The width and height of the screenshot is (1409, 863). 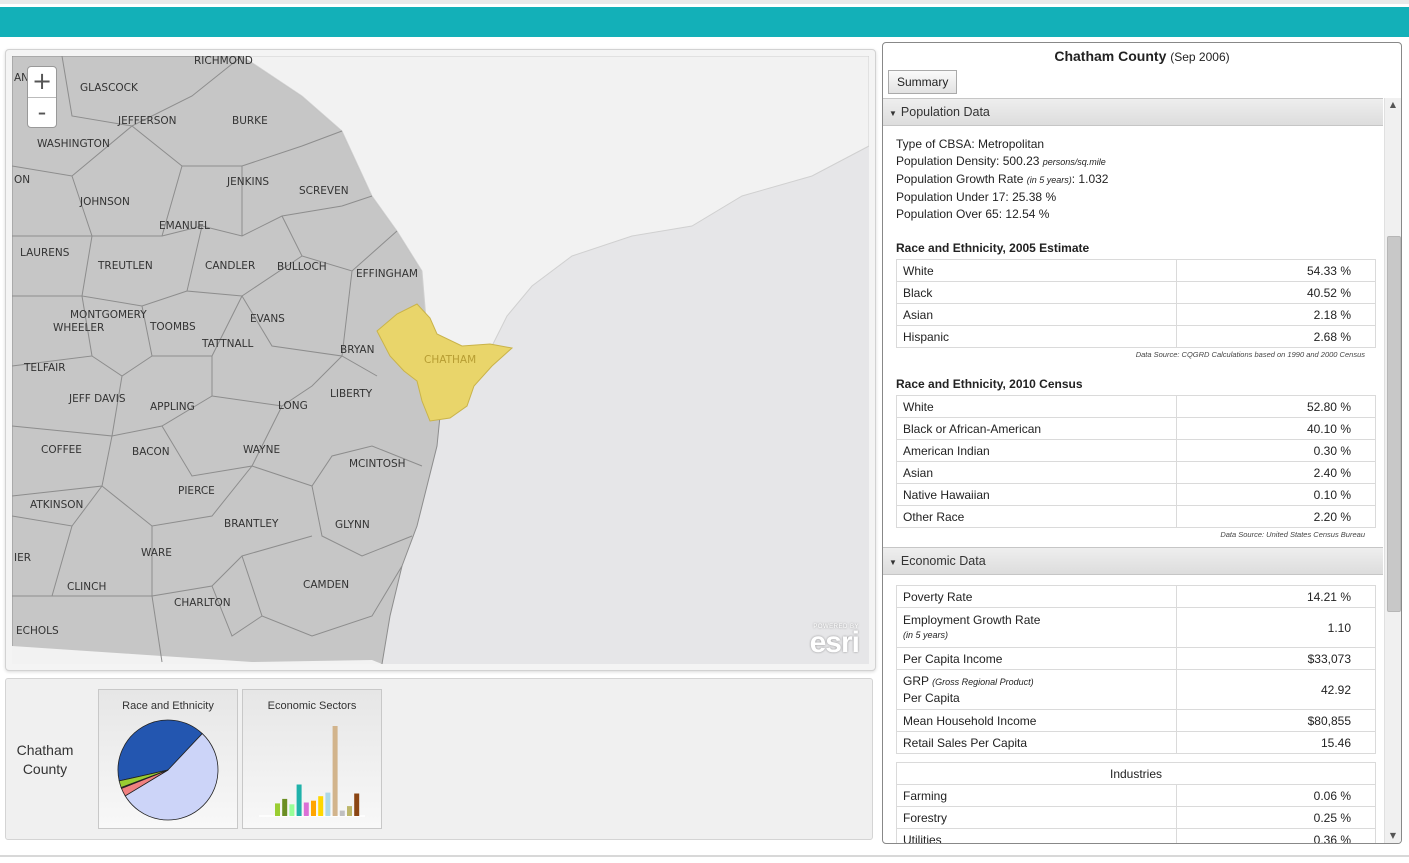 I want to click on table-row: American Indian 0.30 %, so click(x=1136, y=450).